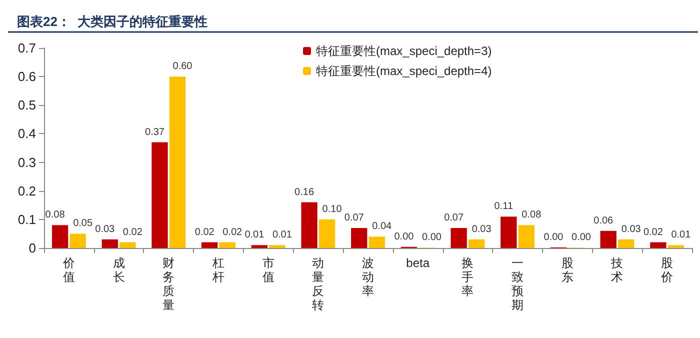 The height and width of the screenshot is (338, 700). Describe the element at coordinates (27, 190) in the screenshot. I see `y-tick-label: 0.2` at that location.